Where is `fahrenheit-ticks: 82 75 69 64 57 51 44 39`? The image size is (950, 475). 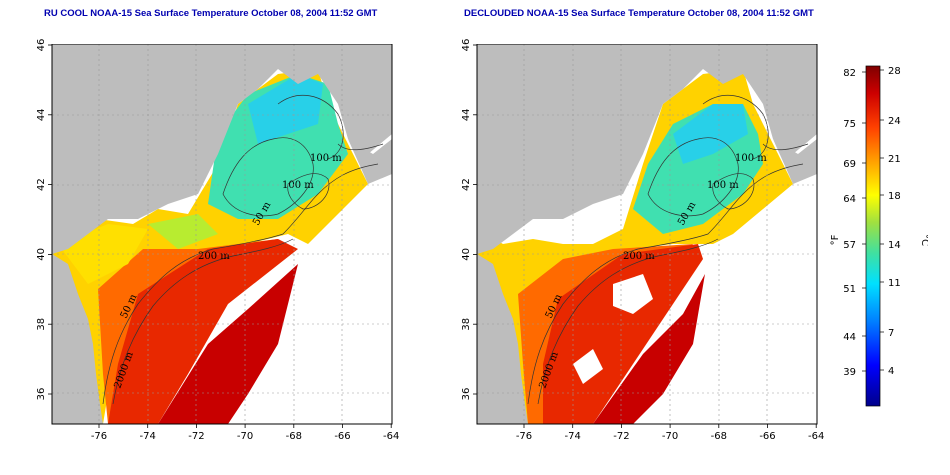 fahrenheit-ticks: 82 75 69 64 57 51 44 39 is located at coordinates (854, 223).